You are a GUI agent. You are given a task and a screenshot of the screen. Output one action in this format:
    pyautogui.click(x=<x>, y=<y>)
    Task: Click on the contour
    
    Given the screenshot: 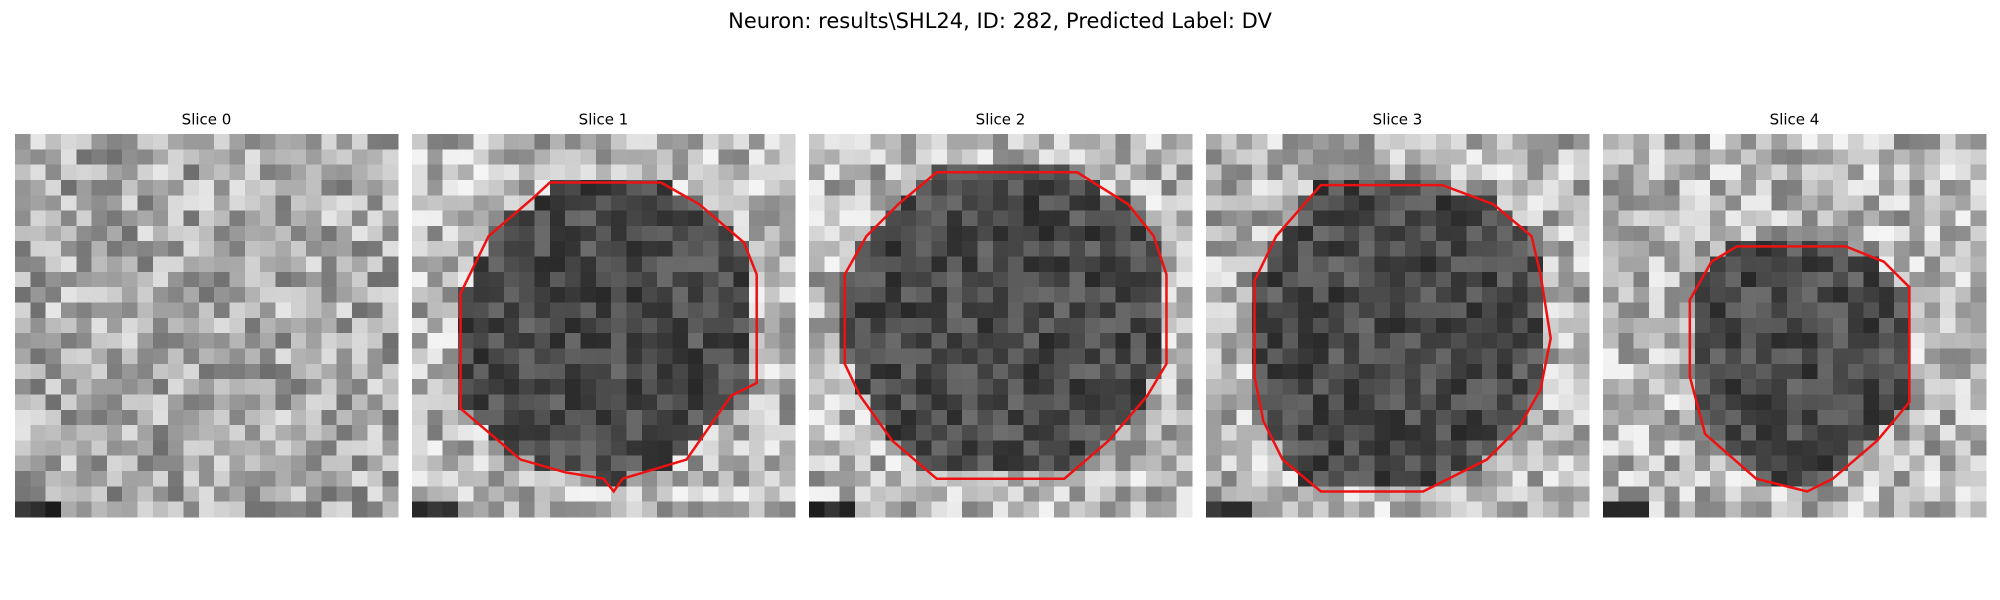 What is the action you would take?
    pyautogui.click(x=608, y=337)
    